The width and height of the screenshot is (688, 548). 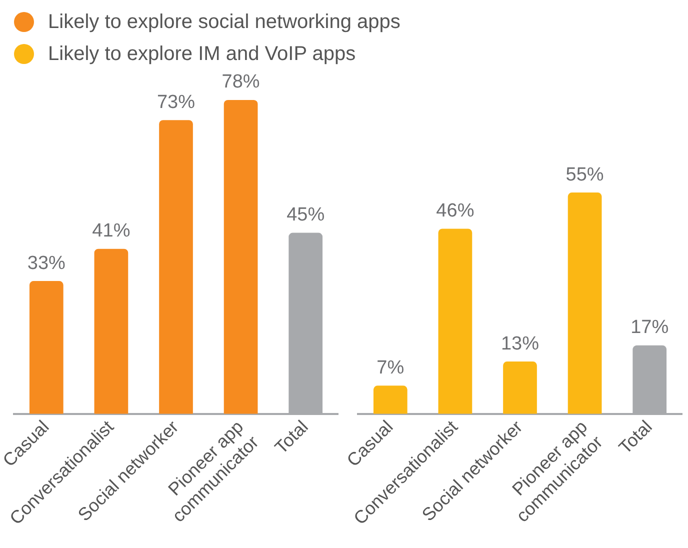 I want to click on data-label: 7%, so click(x=390, y=367).